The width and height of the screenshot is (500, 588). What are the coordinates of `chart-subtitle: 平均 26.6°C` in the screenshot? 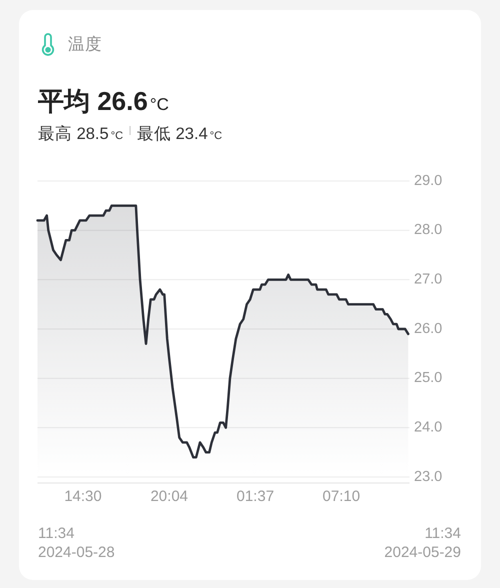 It's located at (103, 101).